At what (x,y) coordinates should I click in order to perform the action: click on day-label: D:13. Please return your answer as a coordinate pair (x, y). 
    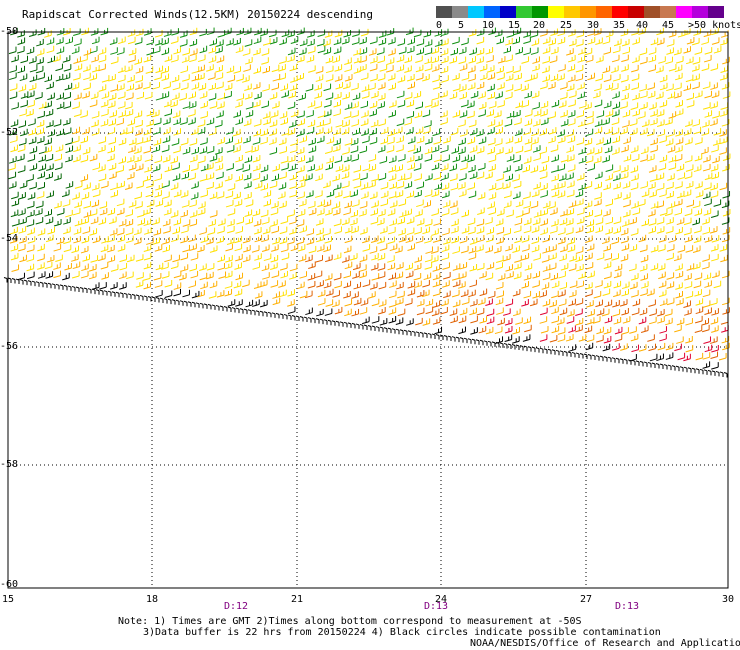
    Looking at the image, I should click on (436, 606).